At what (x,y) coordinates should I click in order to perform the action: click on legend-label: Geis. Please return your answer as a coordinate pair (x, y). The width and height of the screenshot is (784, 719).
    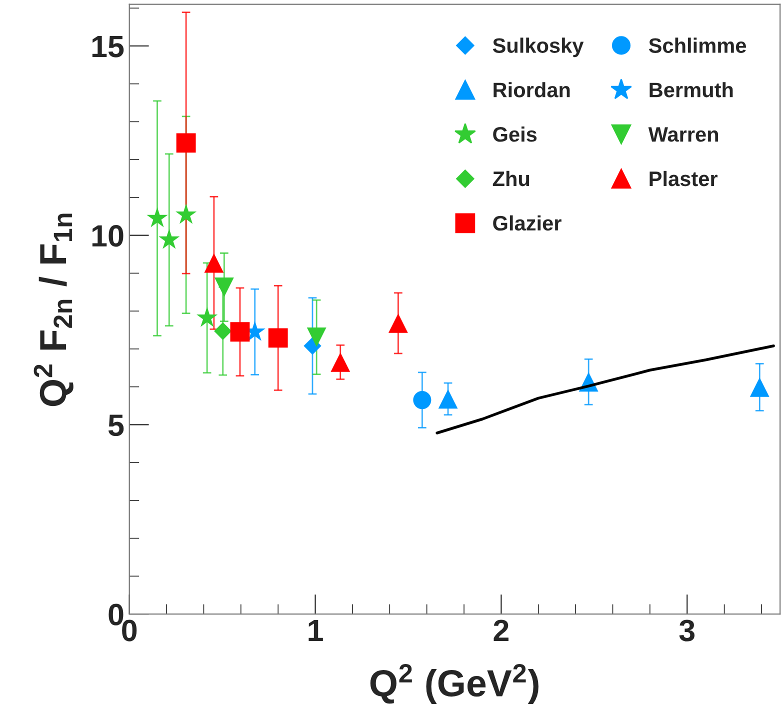
    Looking at the image, I should click on (515, 134).